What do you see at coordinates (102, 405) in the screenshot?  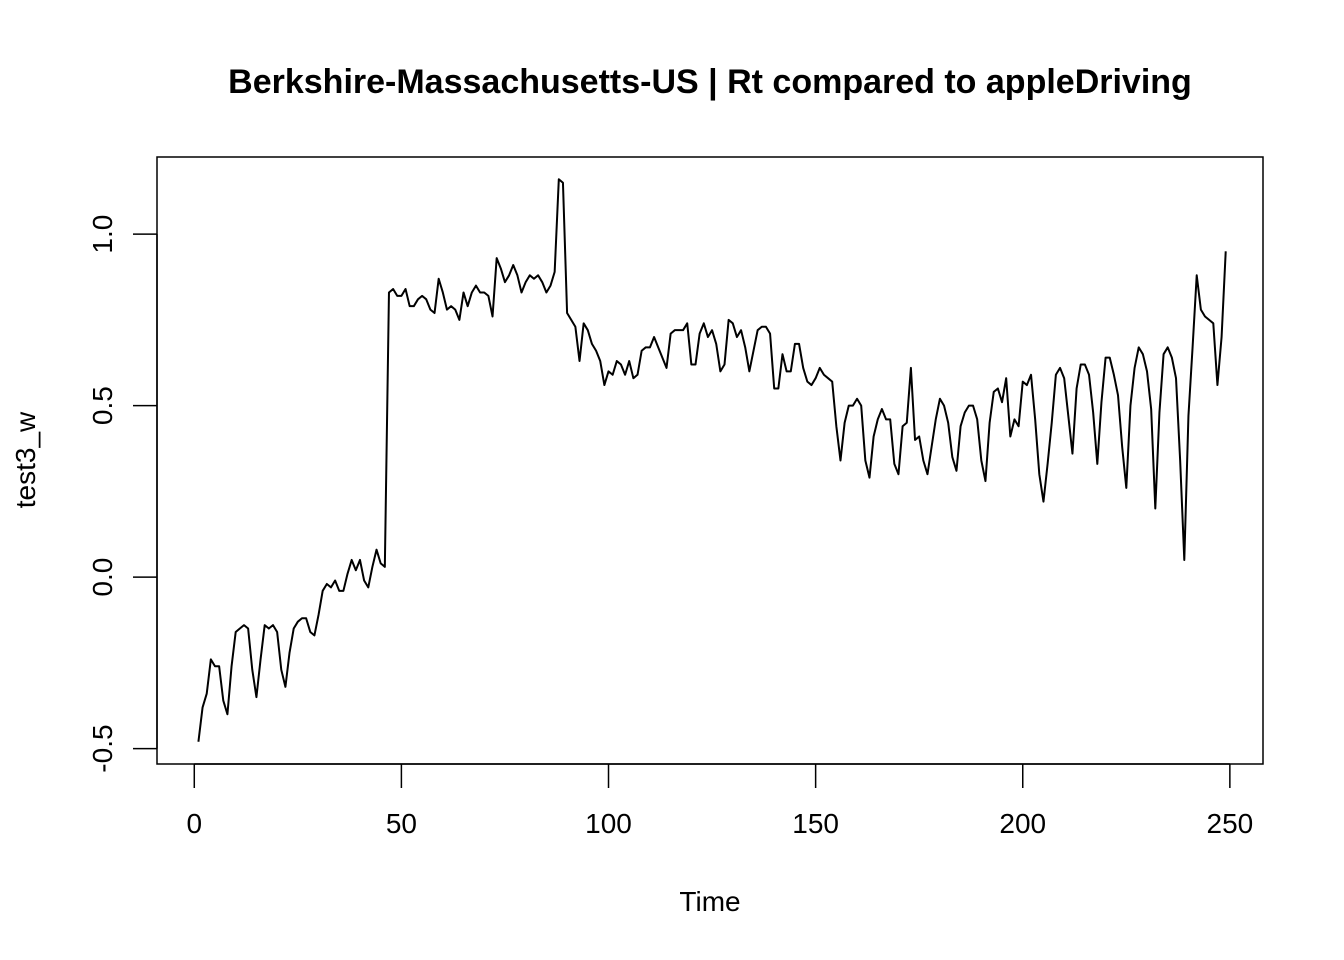 I see `y-tick-label: 0.5` at bounding box center [102, 405].